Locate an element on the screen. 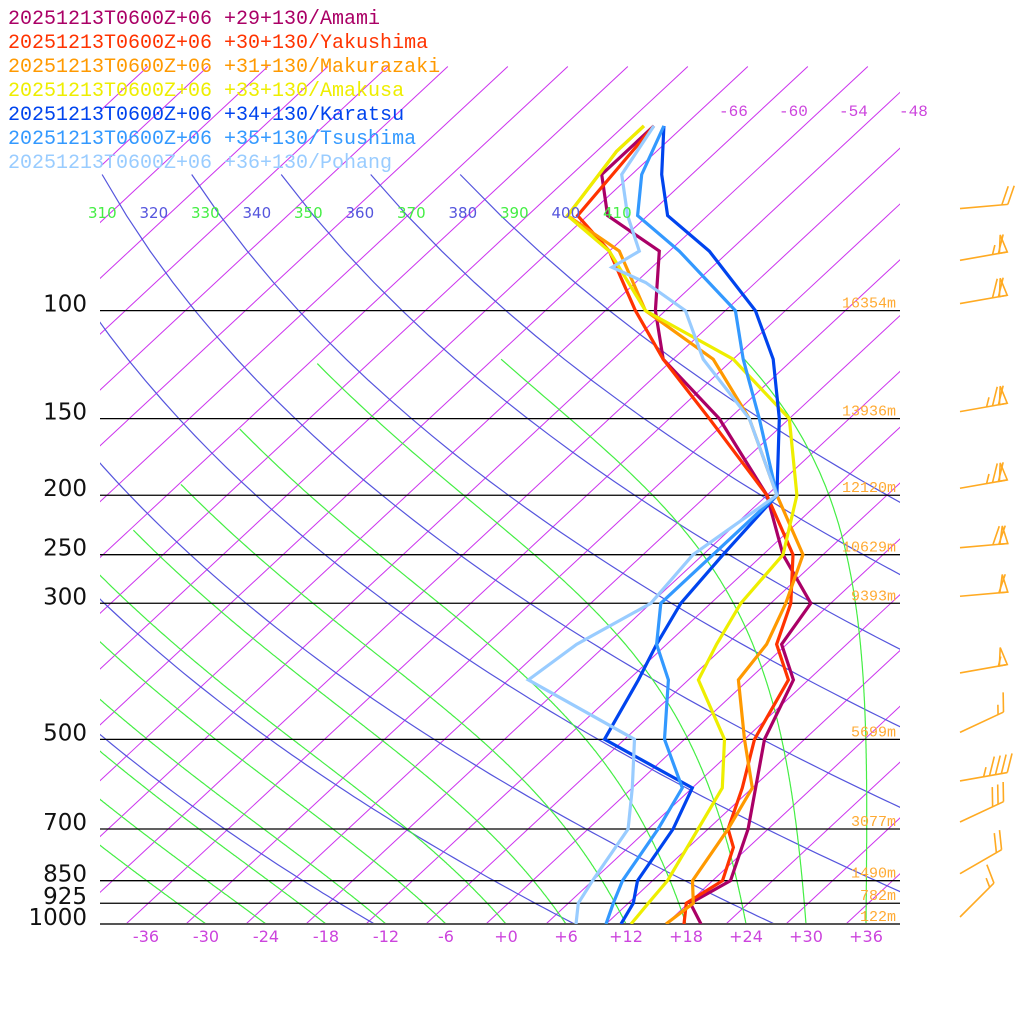  theta-label: 410 is located at coordinates (617, 213).